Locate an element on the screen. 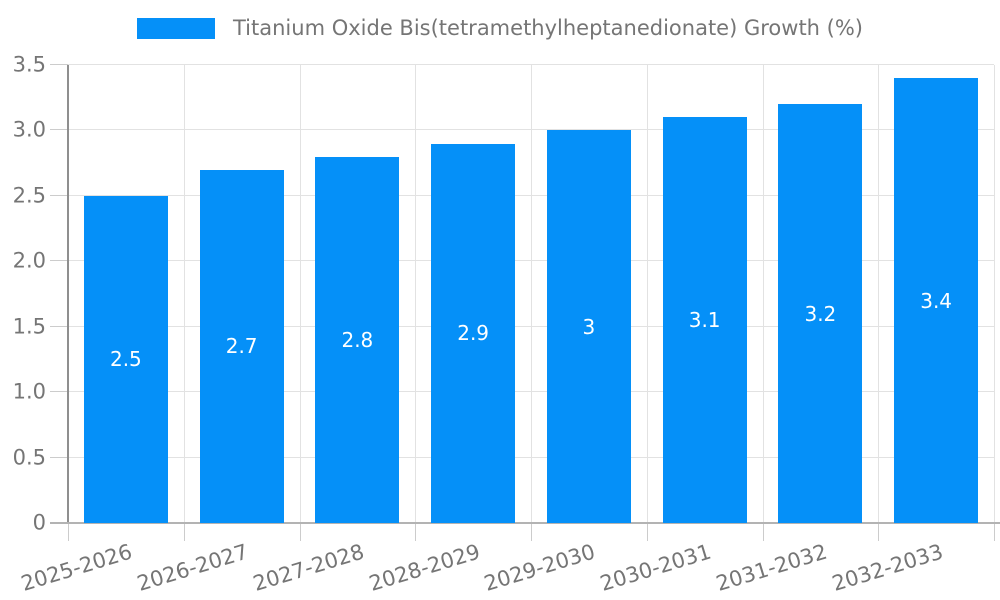 The image size is (1000, 600). y-axis-tick-label: 2.5 is located at coordinates (29, 195).